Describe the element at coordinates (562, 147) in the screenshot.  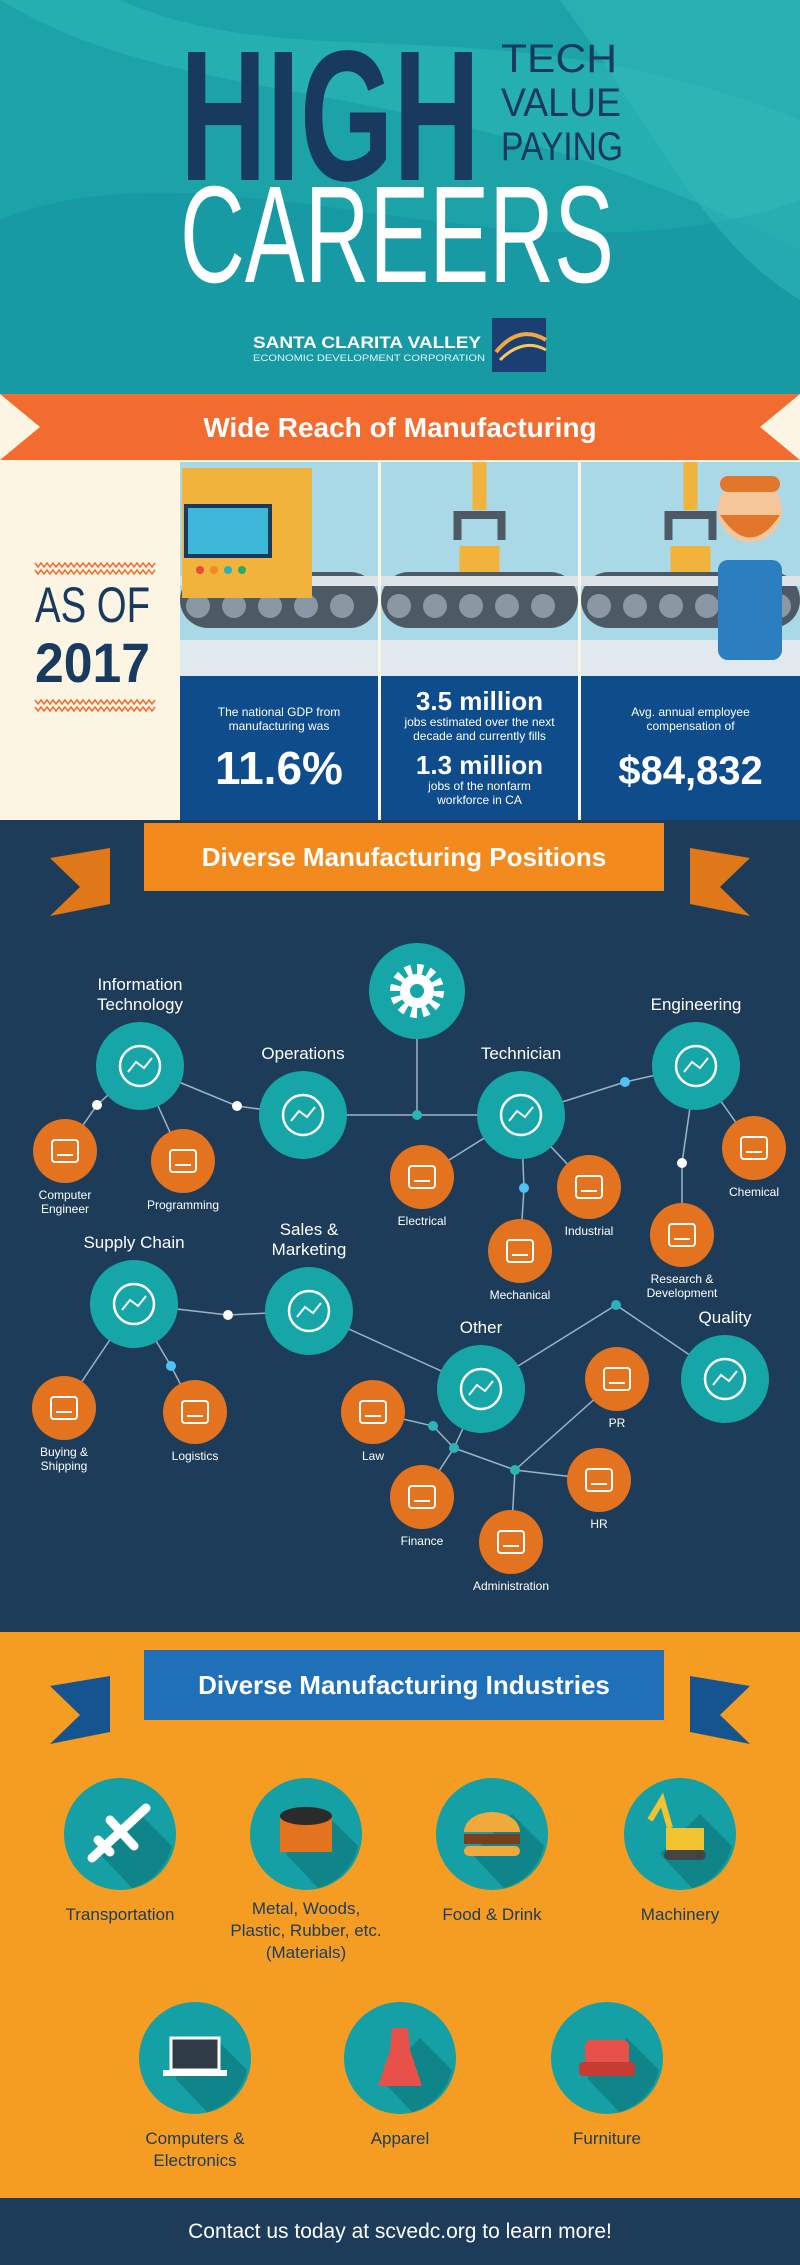
I see `title-paying: PAYING` at that location.